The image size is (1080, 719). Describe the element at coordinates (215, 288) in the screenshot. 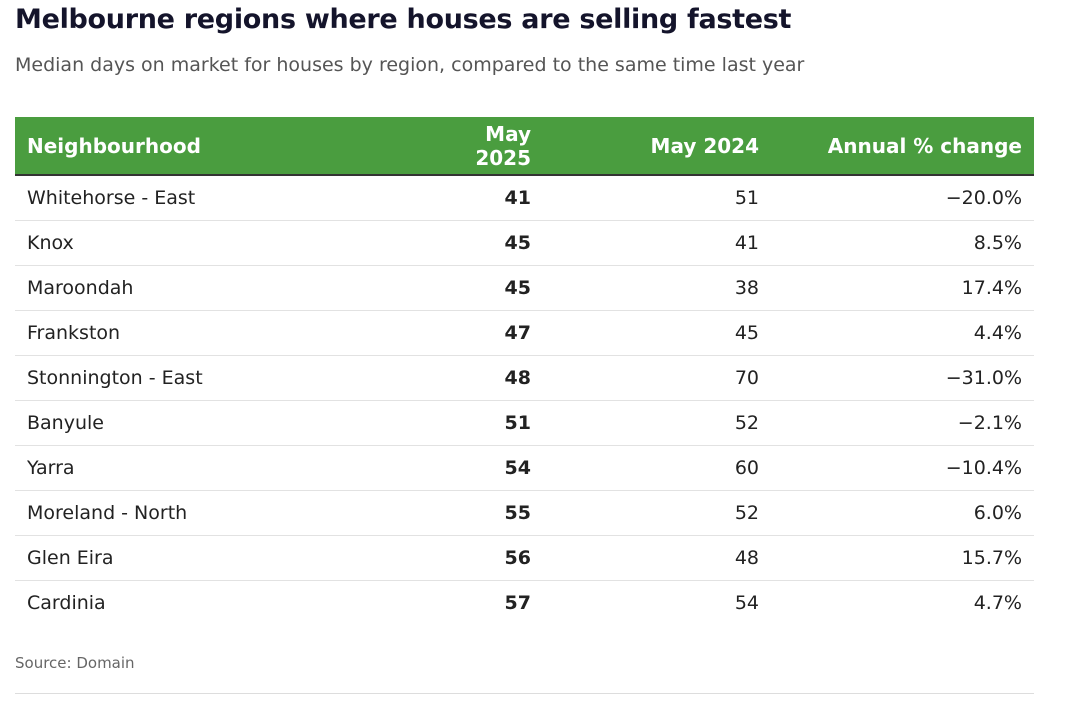

I see `table-cell: Maroondah` at that location.